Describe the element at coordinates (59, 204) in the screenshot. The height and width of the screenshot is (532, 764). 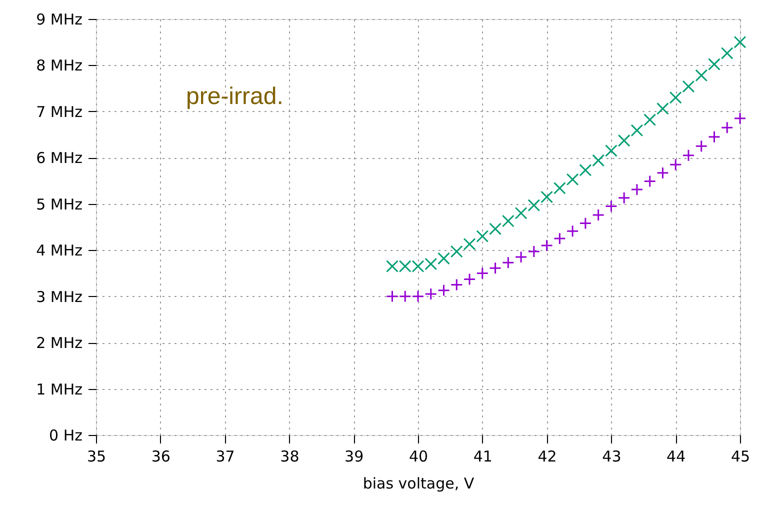
I see `y-tick-label: 5 MHz` at that location.